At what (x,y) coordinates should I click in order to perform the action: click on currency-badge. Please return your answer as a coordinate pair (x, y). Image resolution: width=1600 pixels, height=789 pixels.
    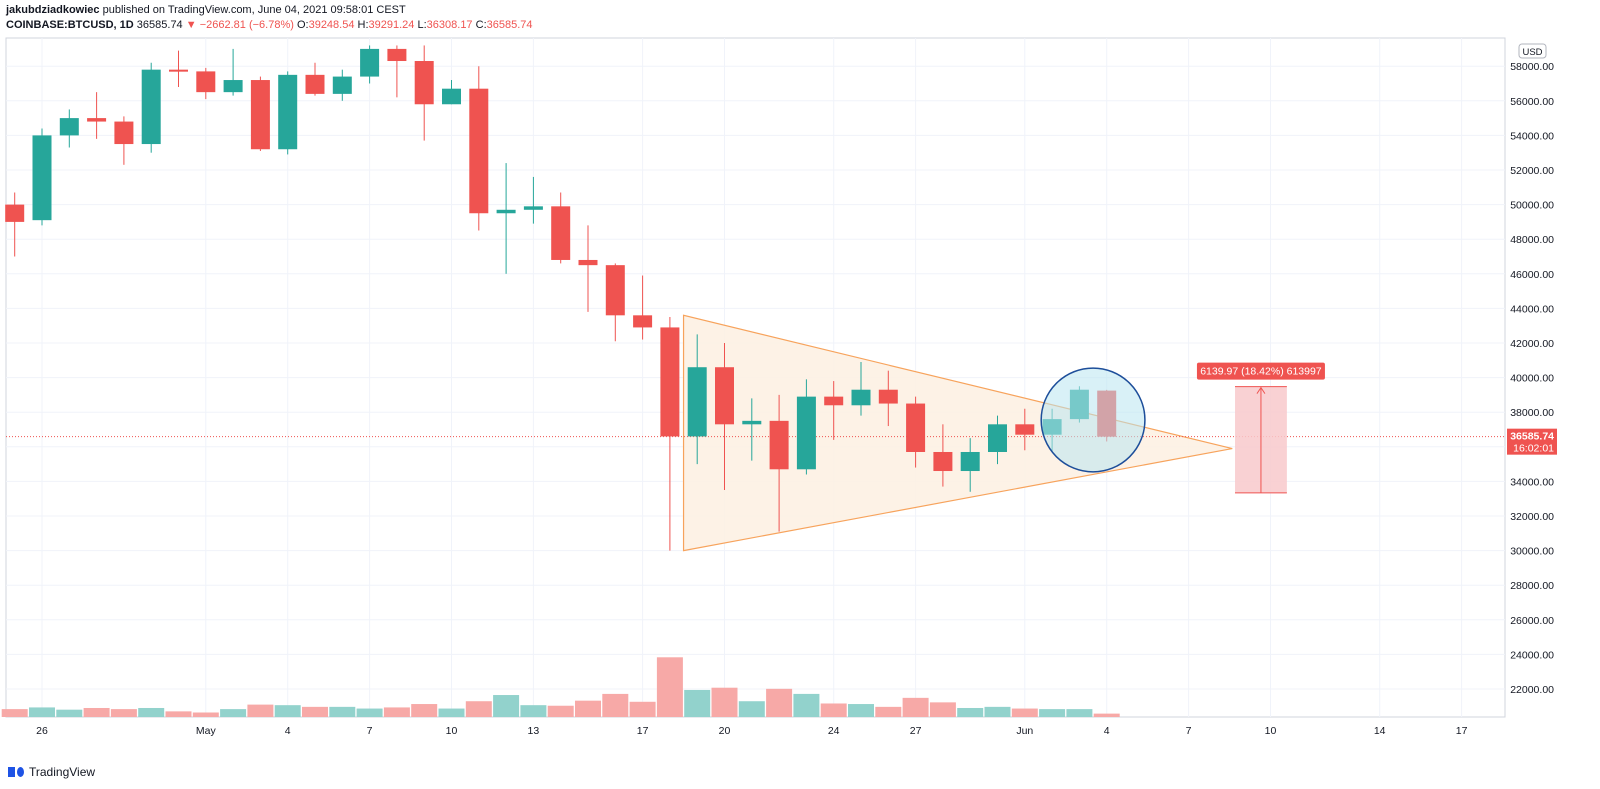
    Looking at the image, I should click on (1532, 51).